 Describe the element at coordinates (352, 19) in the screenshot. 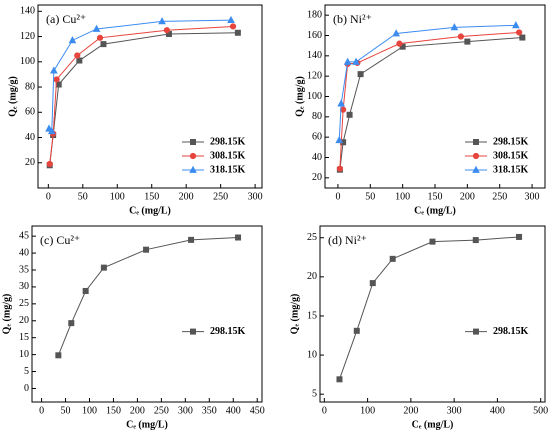

I see `chart-title: (b) Ni²⁺` at that location.